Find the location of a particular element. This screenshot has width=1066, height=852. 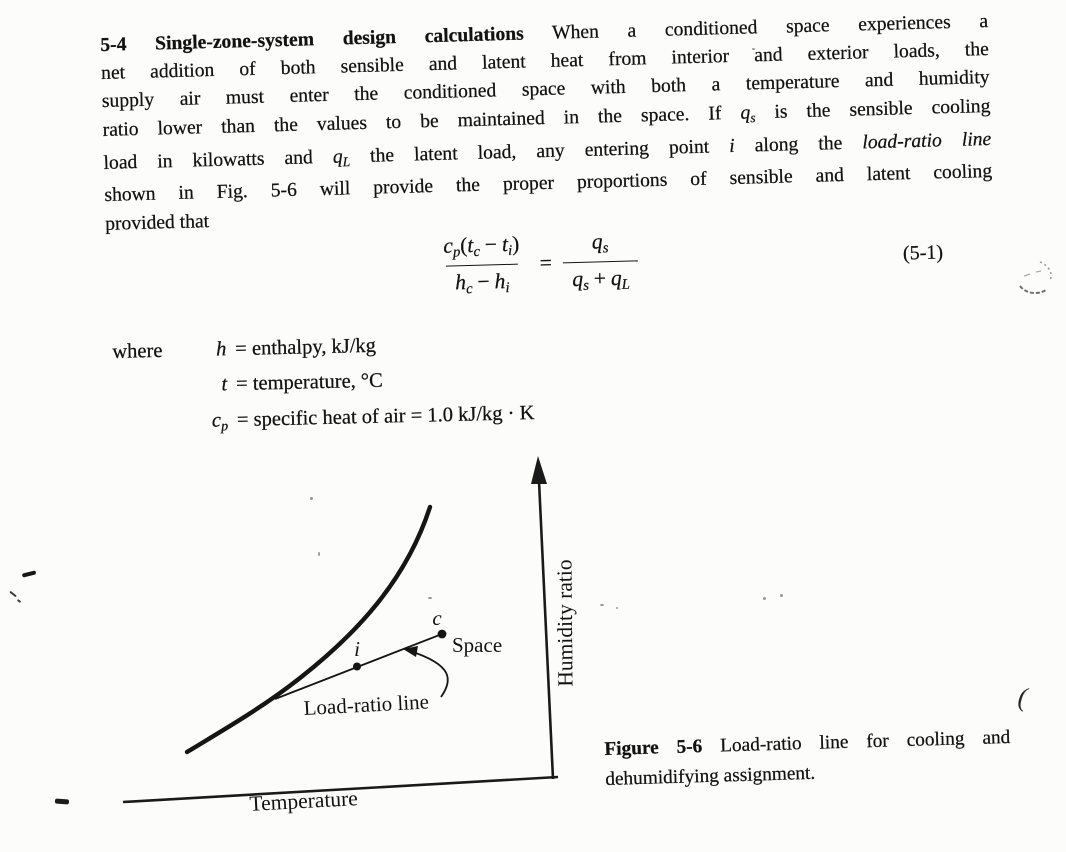

line-text: provided that is located at coordinates (157, 222).